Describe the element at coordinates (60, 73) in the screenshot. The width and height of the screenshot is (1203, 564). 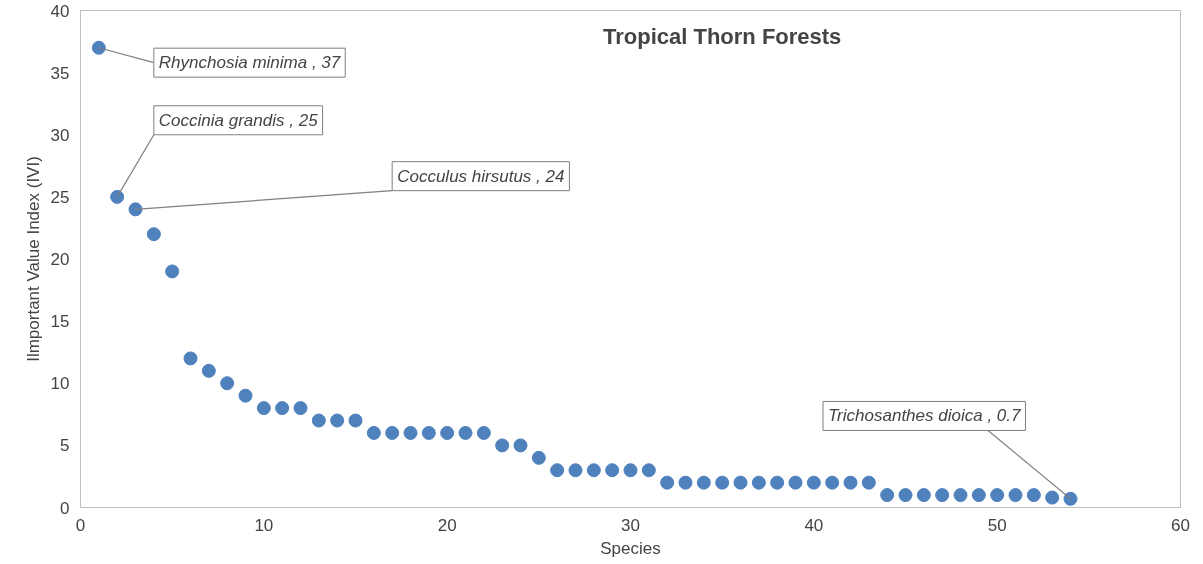
I see `y-tick-label: 35` at that location.